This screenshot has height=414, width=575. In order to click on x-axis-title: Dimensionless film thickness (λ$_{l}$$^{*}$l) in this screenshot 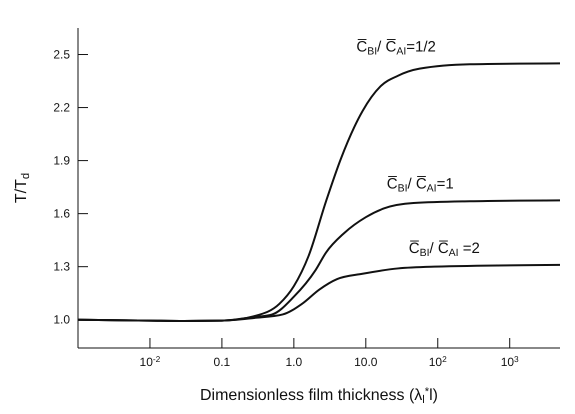, I will do `click(319, 396)`.